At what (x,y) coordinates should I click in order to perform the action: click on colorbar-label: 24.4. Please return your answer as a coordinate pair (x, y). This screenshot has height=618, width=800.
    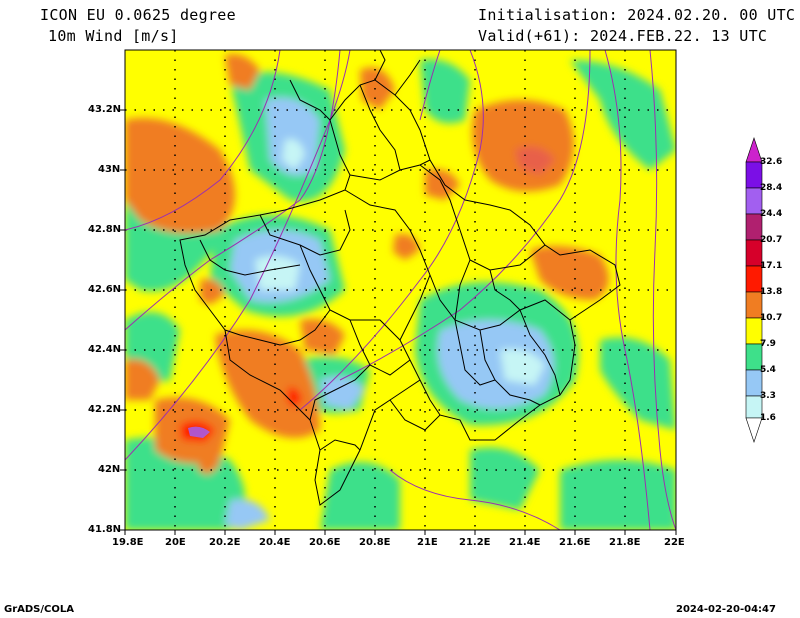
    Looking at the image, I should click on (771, 214).